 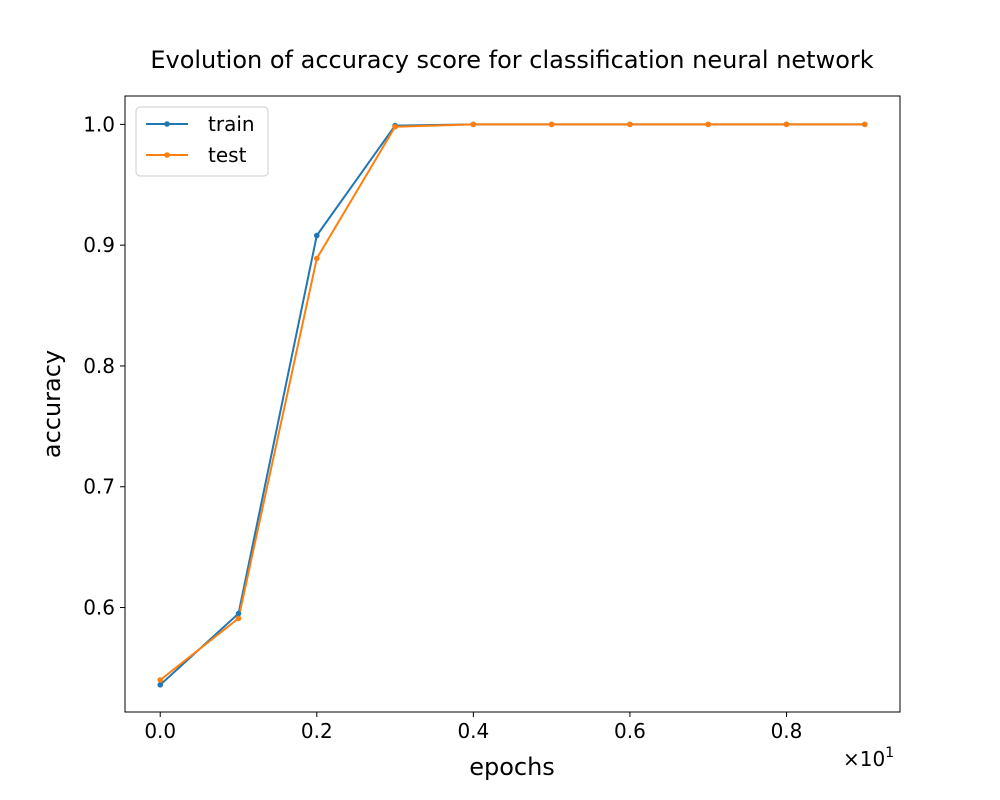 What do you see at coordinates (787, 731) in the screenshot?
I see `x-tick-label: 0.8` at bounding box center [787, 731].